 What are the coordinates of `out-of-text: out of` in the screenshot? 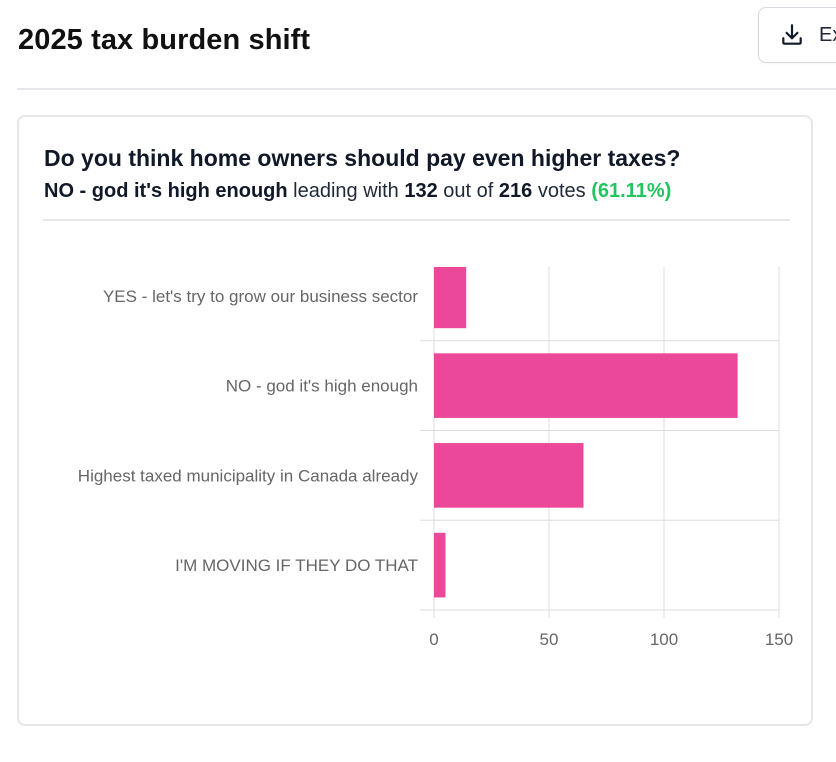 It's located at (468, 191).